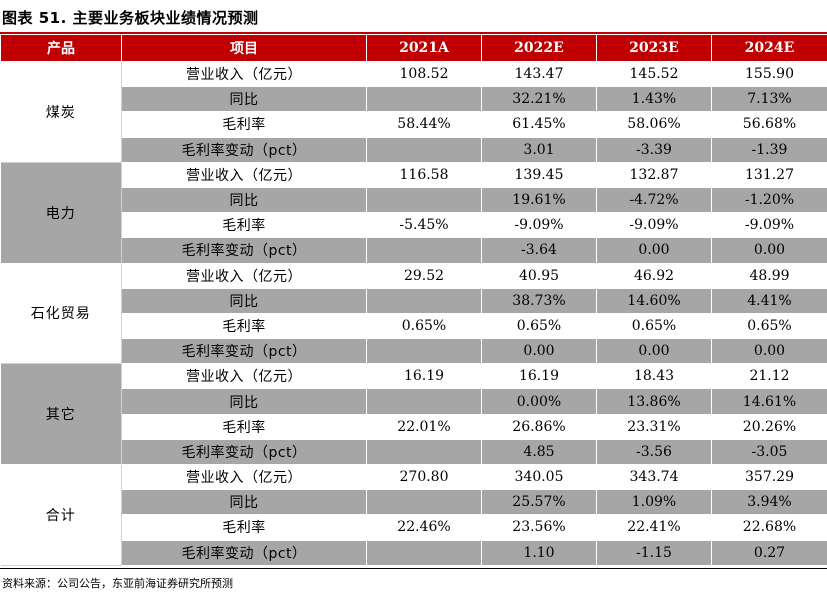 The image size is (827, 598). What do you see at coordinates (539, 427) in the screenshot?
I see `value-cell: 26.86%` at bounding box center [539, 427].